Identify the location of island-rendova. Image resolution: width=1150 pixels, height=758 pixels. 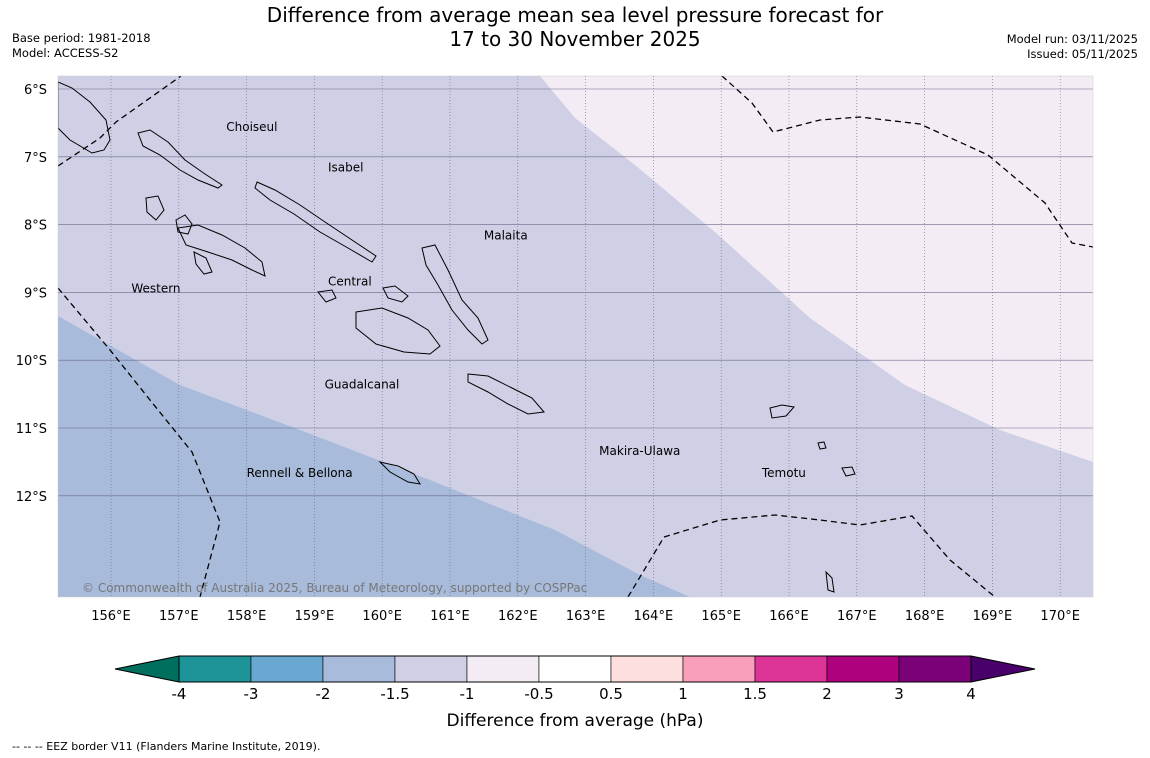
(203, 263).